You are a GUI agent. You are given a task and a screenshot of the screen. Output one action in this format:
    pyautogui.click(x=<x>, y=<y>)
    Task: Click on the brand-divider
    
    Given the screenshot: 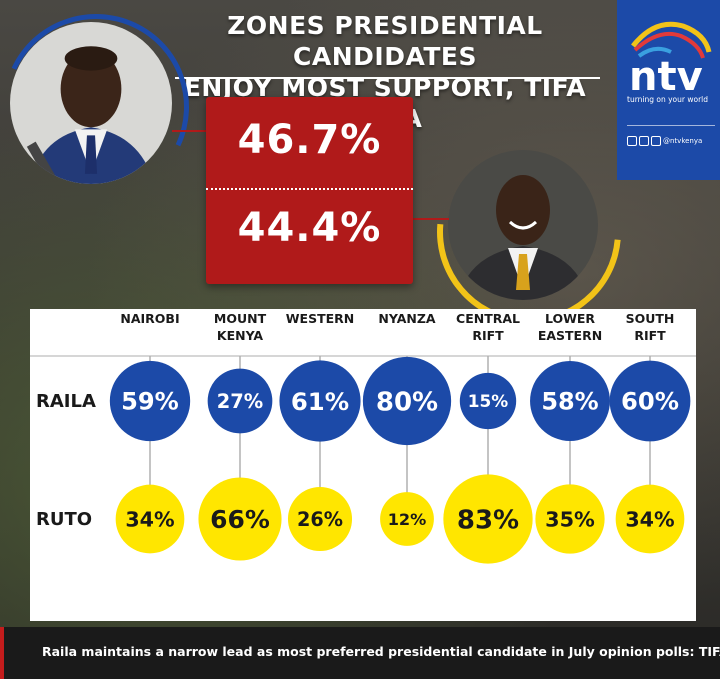 What is the action you would take?
    pyautogui.click(x=671, y=125)
    